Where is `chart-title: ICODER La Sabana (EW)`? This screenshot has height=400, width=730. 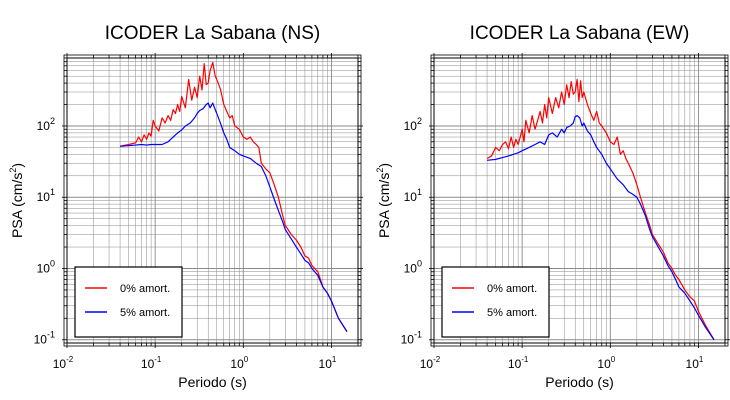 chart-title: ICODER La Sabana (EW) is located at coordinates (580, 33).